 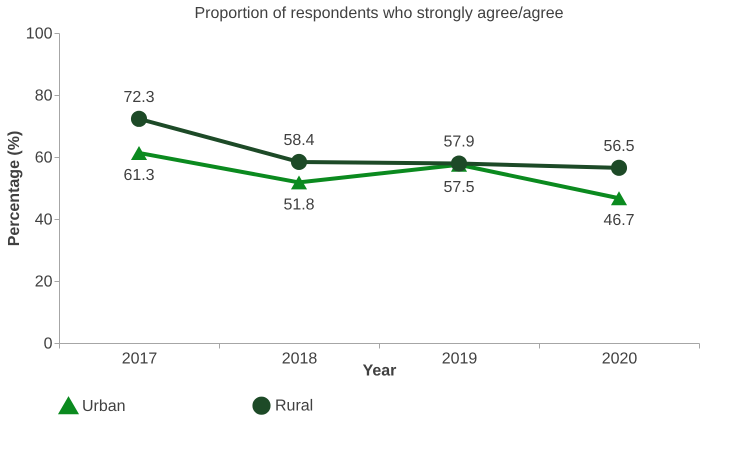 I want to click on y-tick-label: 80, so click(x=43, y=96).